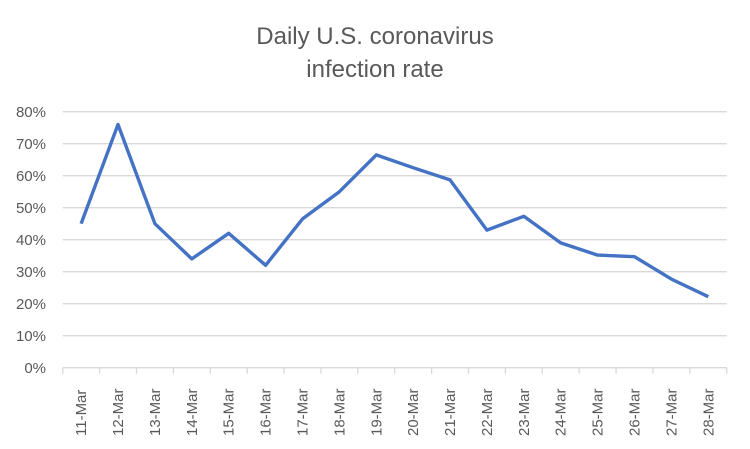  What do you see at coordinates (31, 176) in the screenshot?
I see `y-tick-label: 60%` at bounding box center [31, 176].